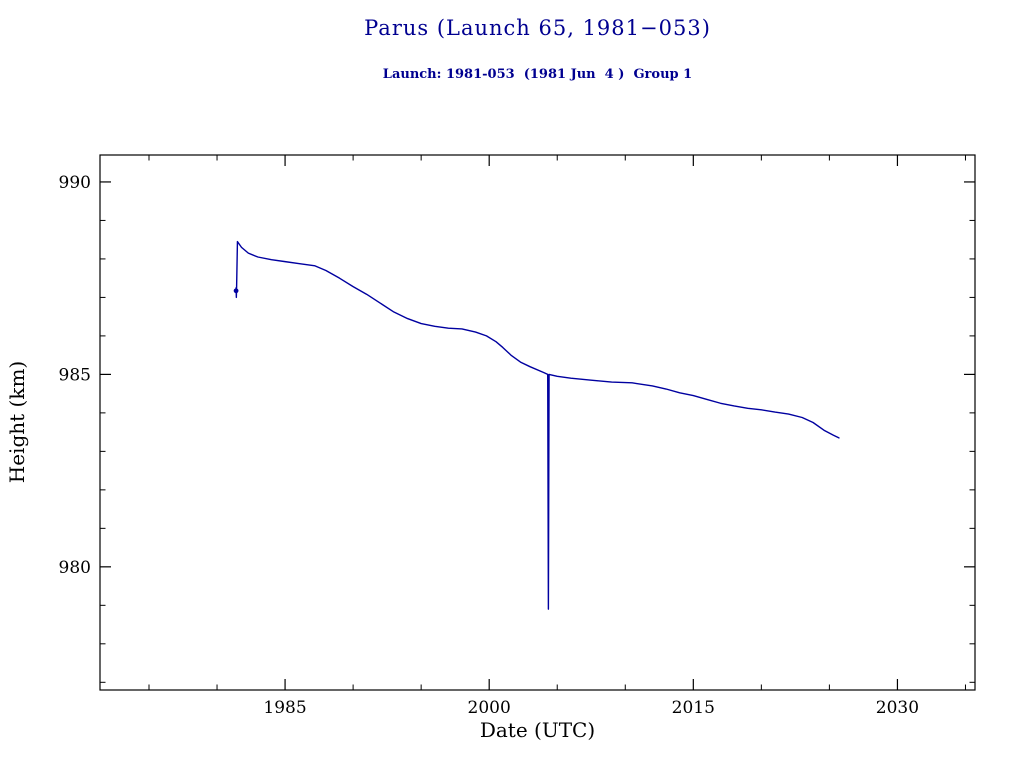 The width and height of the screenshot is (1024, 768). What do you see at coordinates (75, 568) in the screenshot?
I see `y-tick-label: 980` at bounding box center [75, 568].